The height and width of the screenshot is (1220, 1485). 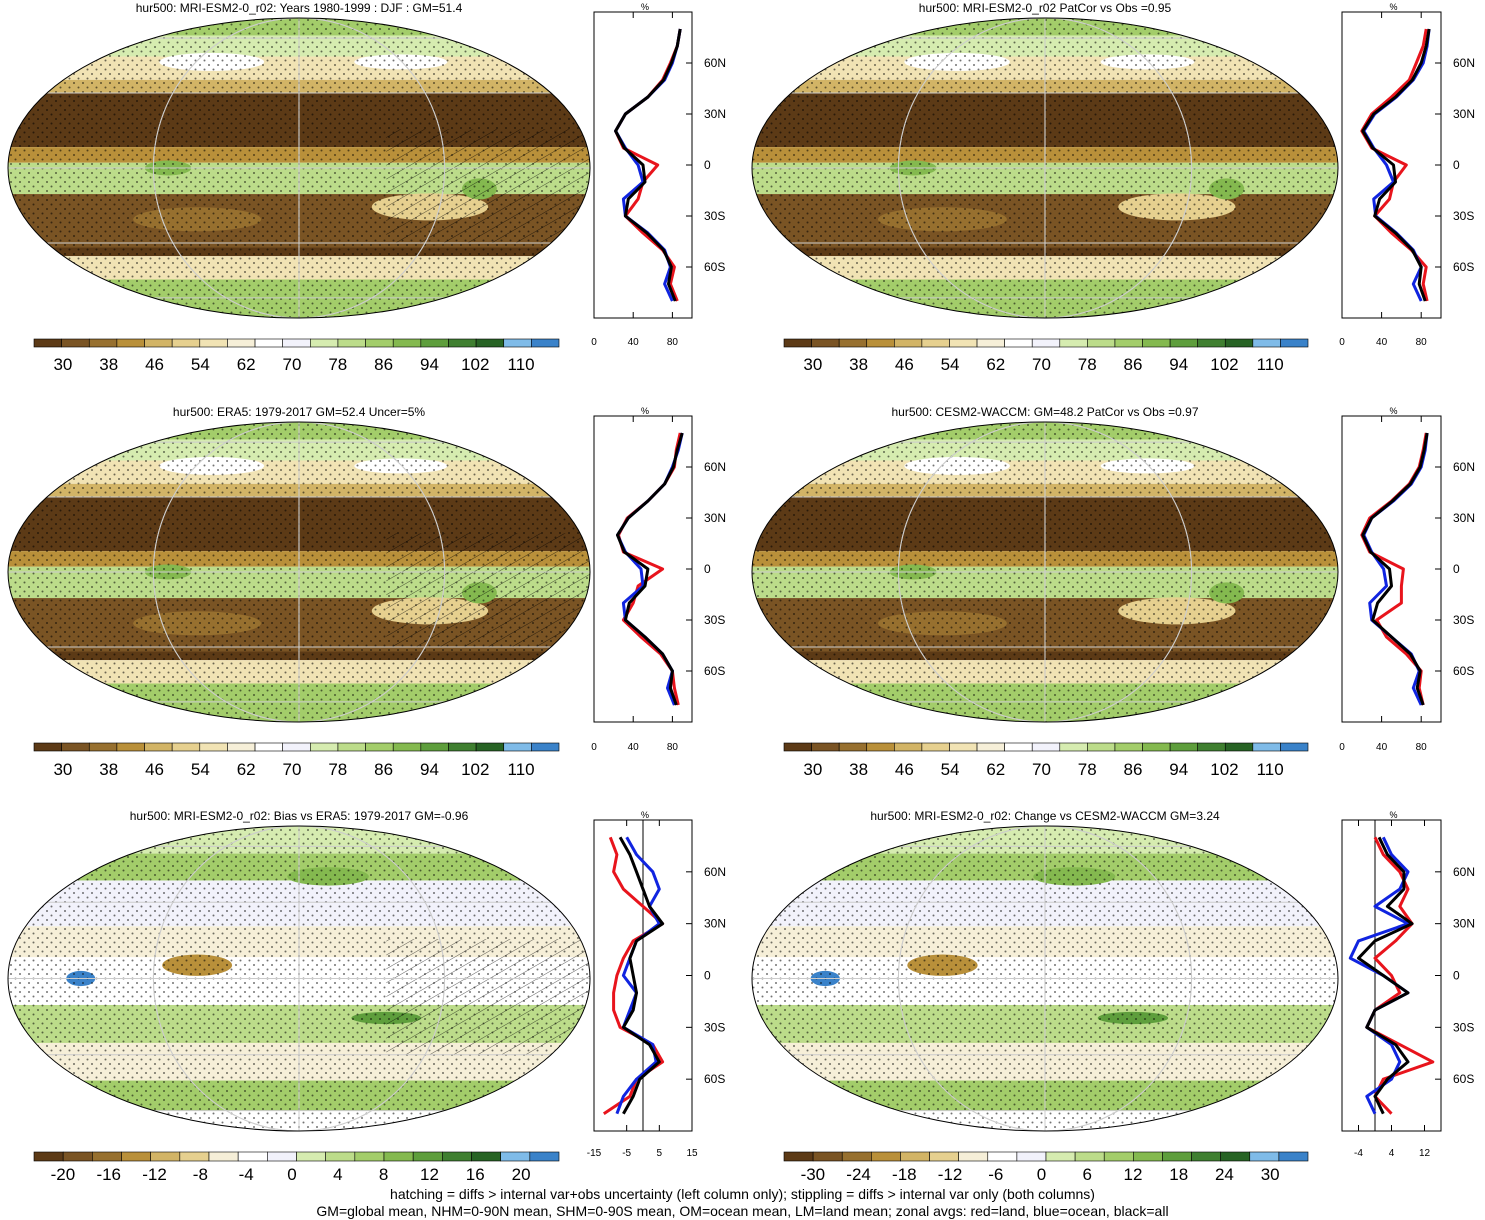 I want to click on profile-series-all, so click(x=1395, y=569).